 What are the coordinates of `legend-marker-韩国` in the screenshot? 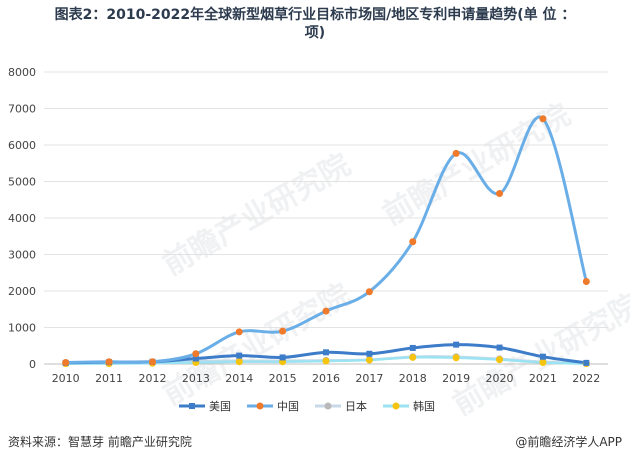 It's located at (396, 406).